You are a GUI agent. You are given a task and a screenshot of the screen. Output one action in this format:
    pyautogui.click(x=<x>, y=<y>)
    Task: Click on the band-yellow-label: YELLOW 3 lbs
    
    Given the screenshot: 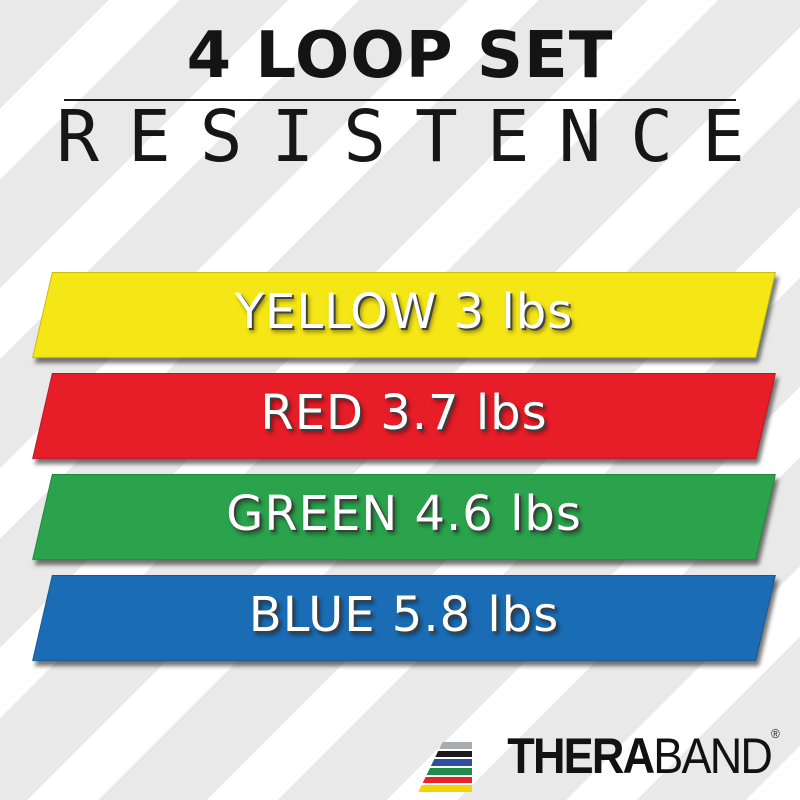 What is the action you would take?
    pyautogui.click(x=404, y=312)
    